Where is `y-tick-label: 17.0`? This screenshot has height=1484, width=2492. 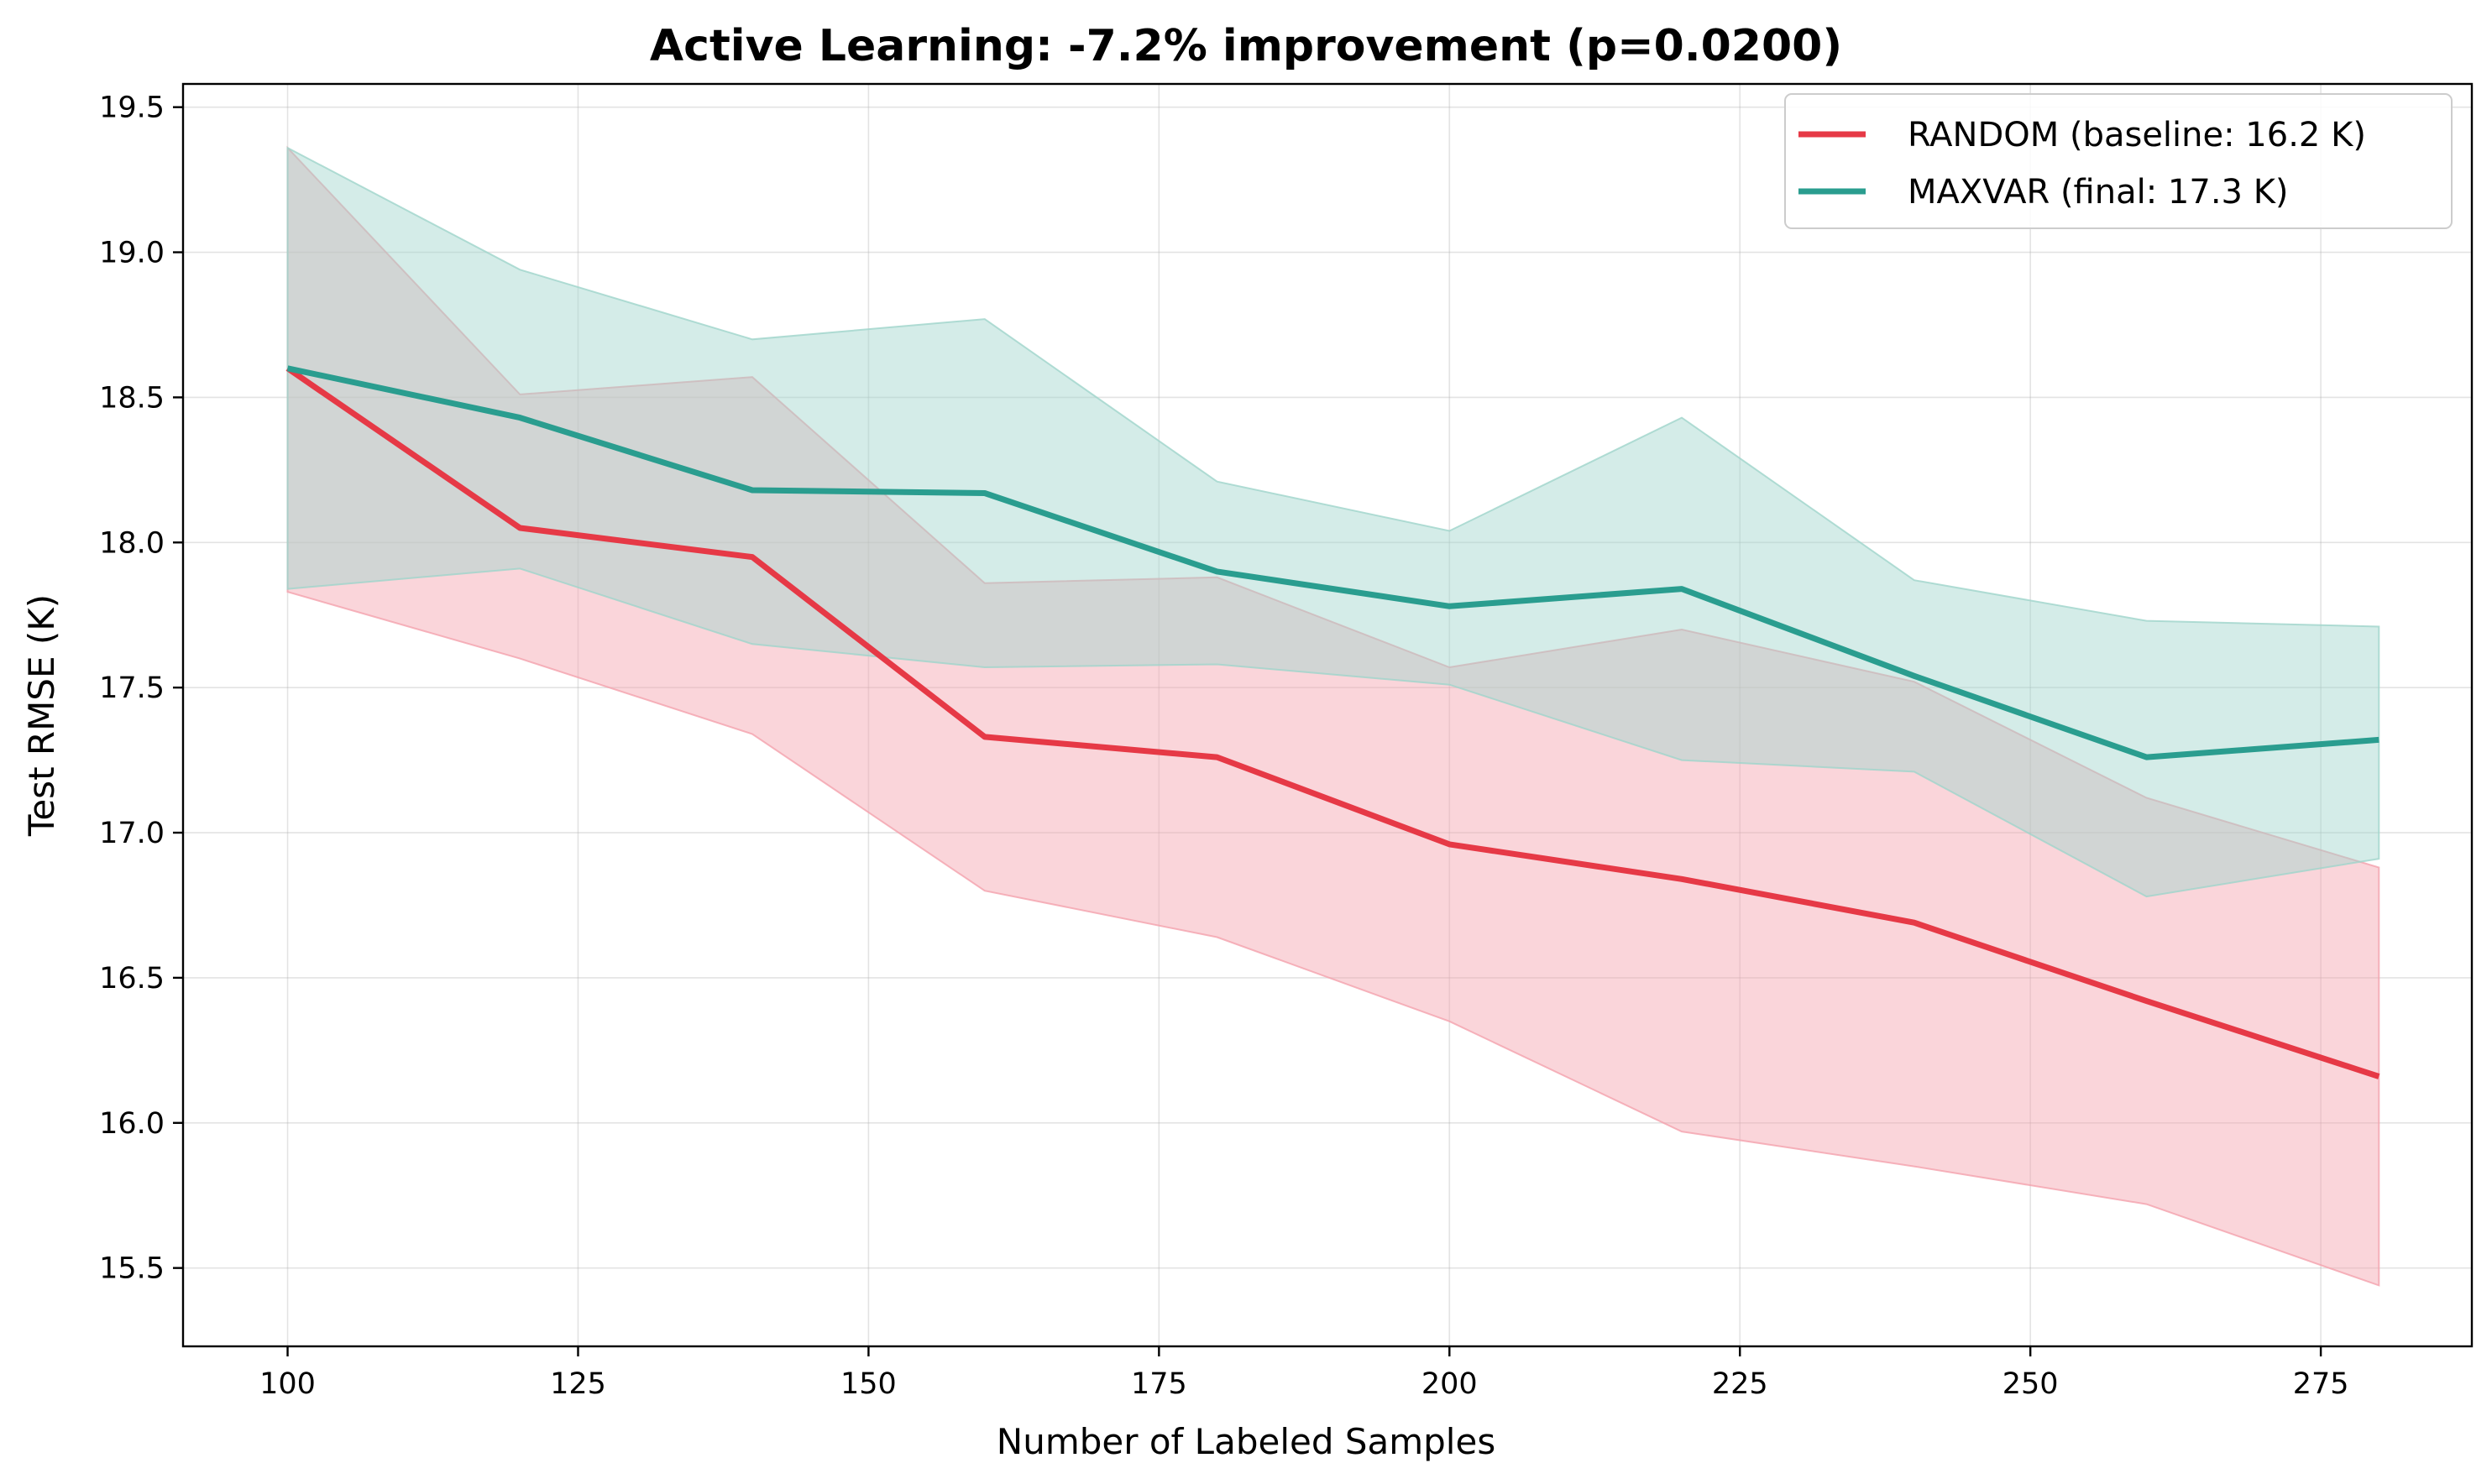 y-tick-label: 17.0 is located at coordinates (132, 833).